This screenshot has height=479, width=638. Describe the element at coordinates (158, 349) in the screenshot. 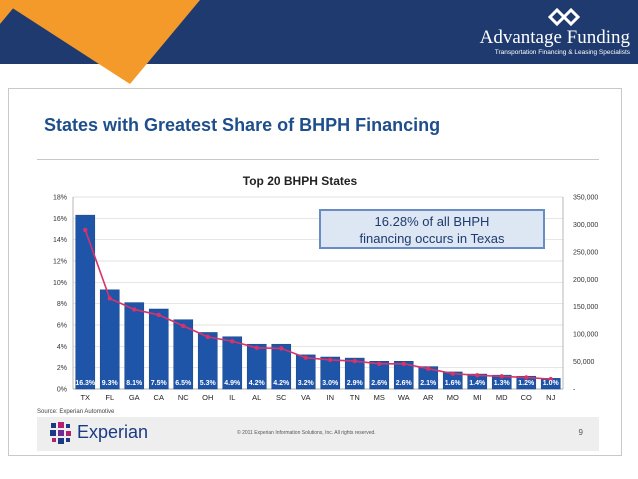

I see `bar-ca` at that location.